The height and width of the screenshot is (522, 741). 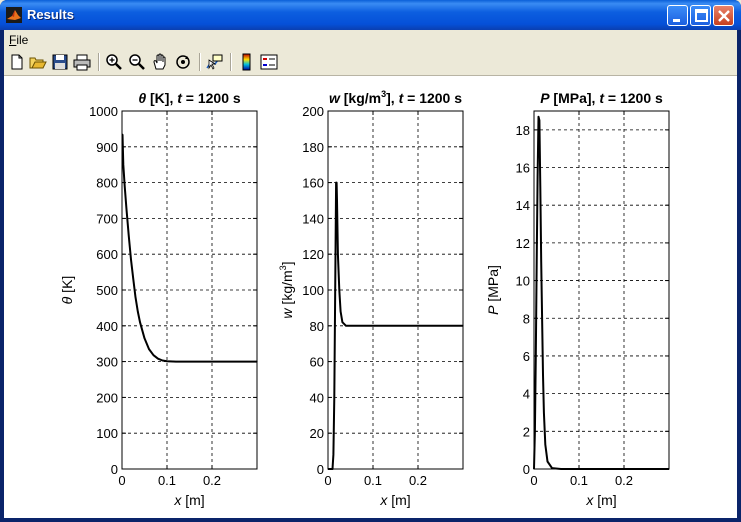 I want to click on title-unit: [MPa],, so click(x=575, y=98).